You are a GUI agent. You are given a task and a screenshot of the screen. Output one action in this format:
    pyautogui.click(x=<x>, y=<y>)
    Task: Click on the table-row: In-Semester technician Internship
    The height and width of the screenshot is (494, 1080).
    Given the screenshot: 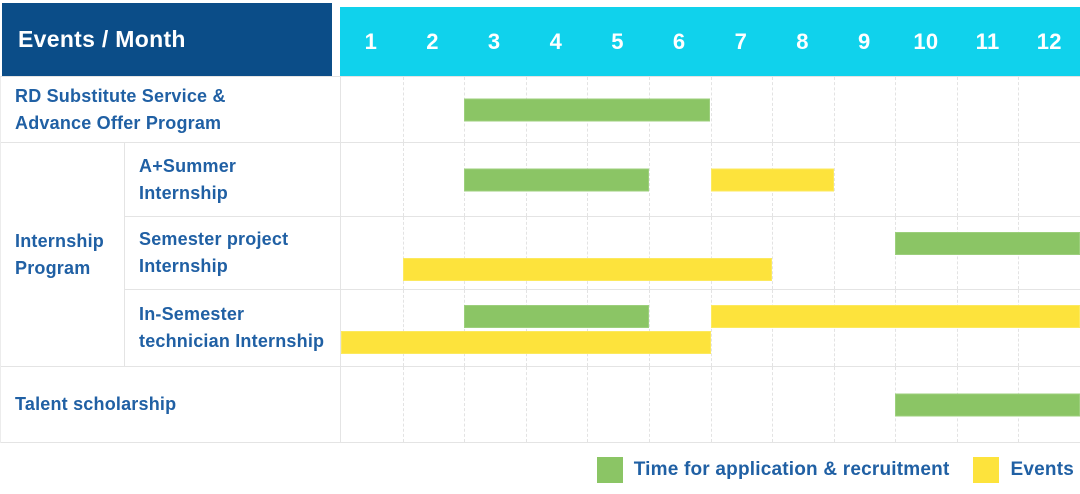 What is the action you would take?
    pyautogui.click(x=602, y=327)
    